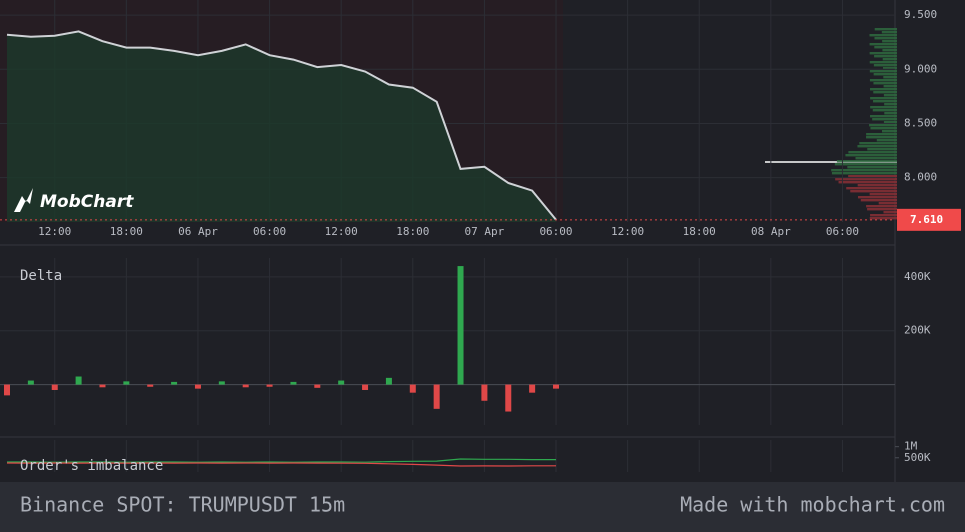 The width and height of the screenshot is (965, 532). I want to click on logo-text: MobChart, so click(87, 202).